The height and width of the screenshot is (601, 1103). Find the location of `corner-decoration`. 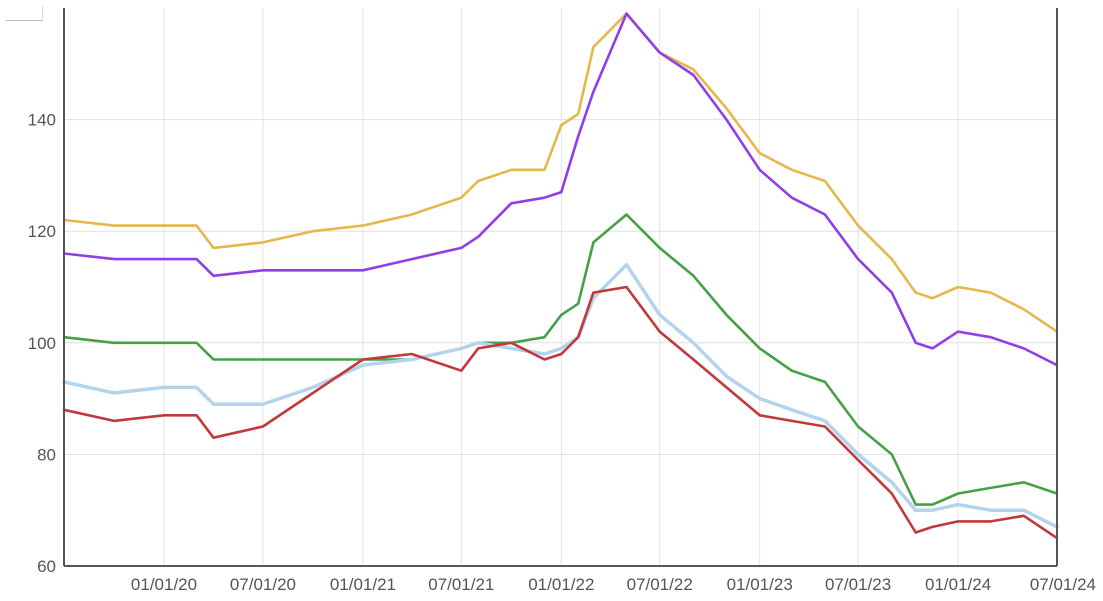

corner-decoration is located at coordinates (24, 13).